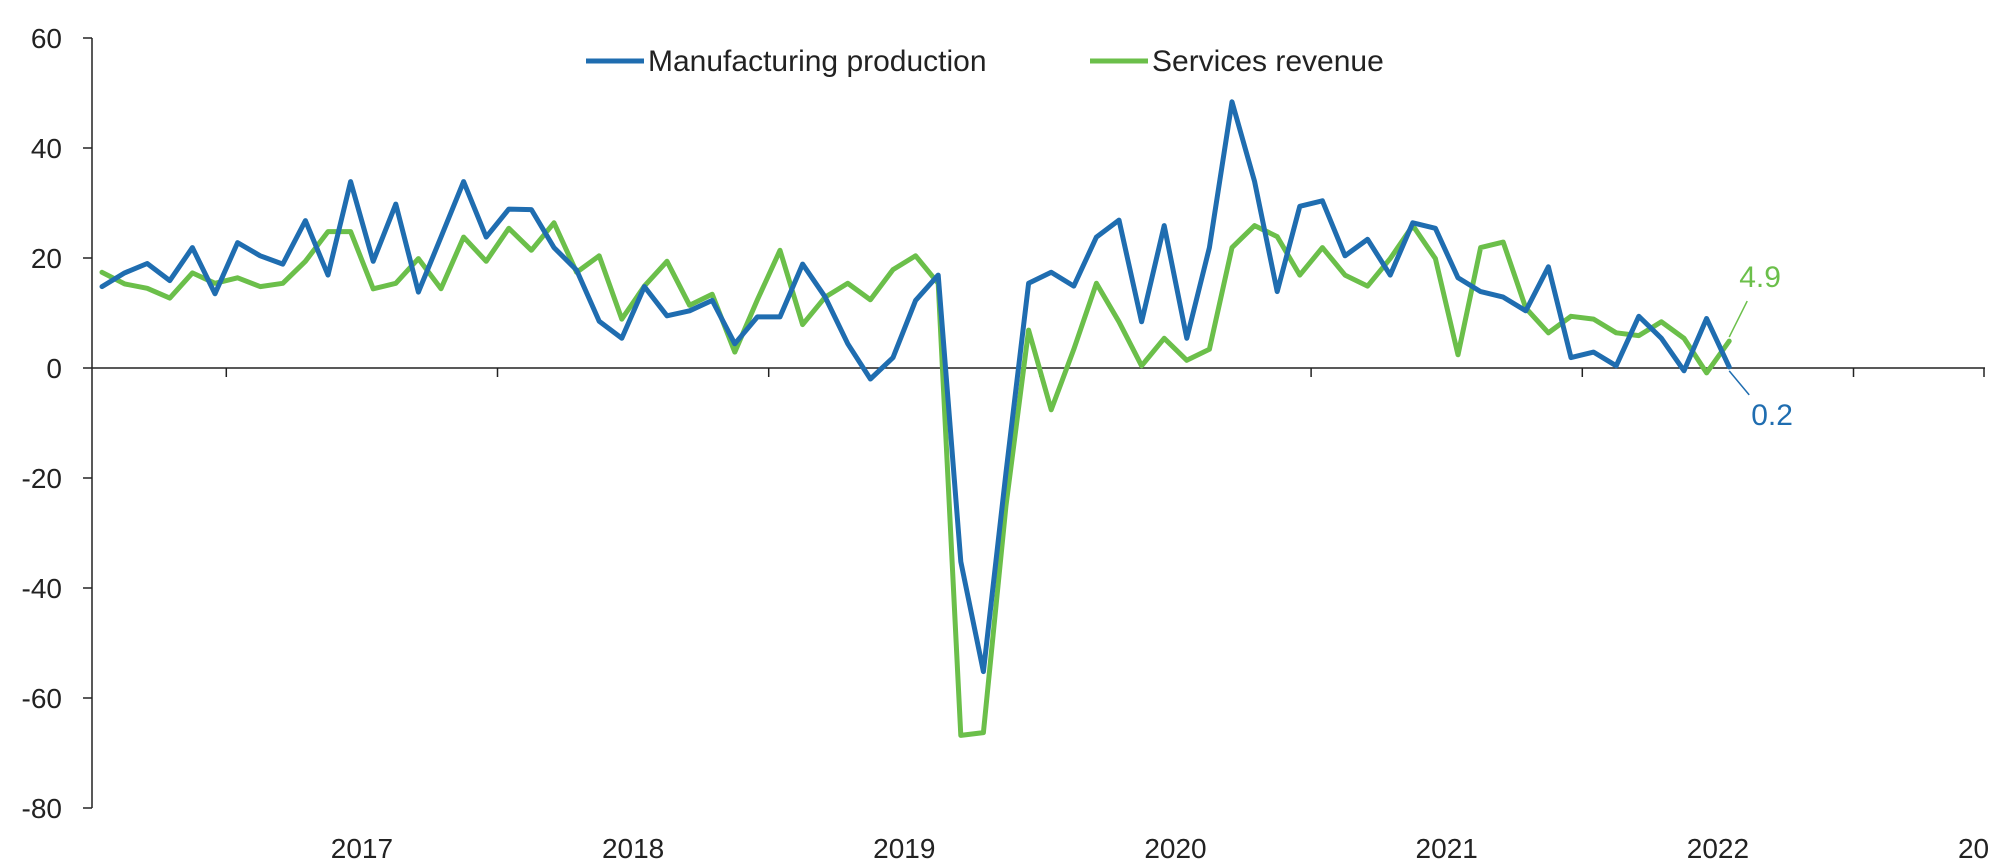  Describe the element at coordinates (42, 478) in the screenshot. I see `y-tick-label: -20` at that location.